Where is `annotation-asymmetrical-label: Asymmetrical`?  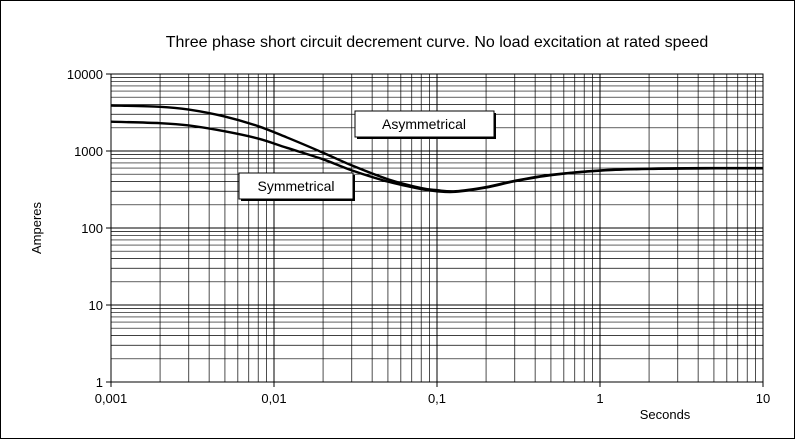 annotation-asymmetrical-label: Asymmetrical is located at coordinates (424, 124).